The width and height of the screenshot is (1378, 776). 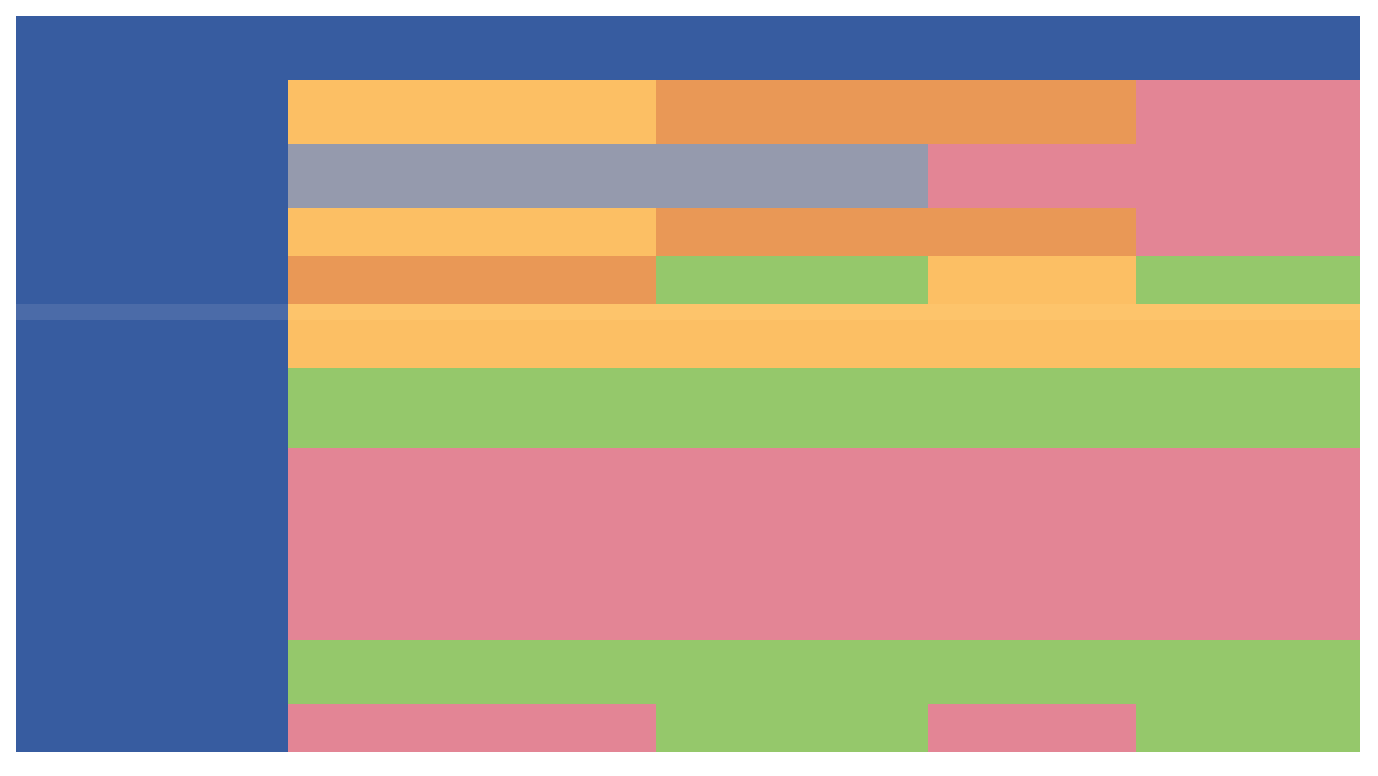 What do you see at coordinates (152, 672) in the screenshot?
I see `row-8-label` at bounding box center [152, 672].